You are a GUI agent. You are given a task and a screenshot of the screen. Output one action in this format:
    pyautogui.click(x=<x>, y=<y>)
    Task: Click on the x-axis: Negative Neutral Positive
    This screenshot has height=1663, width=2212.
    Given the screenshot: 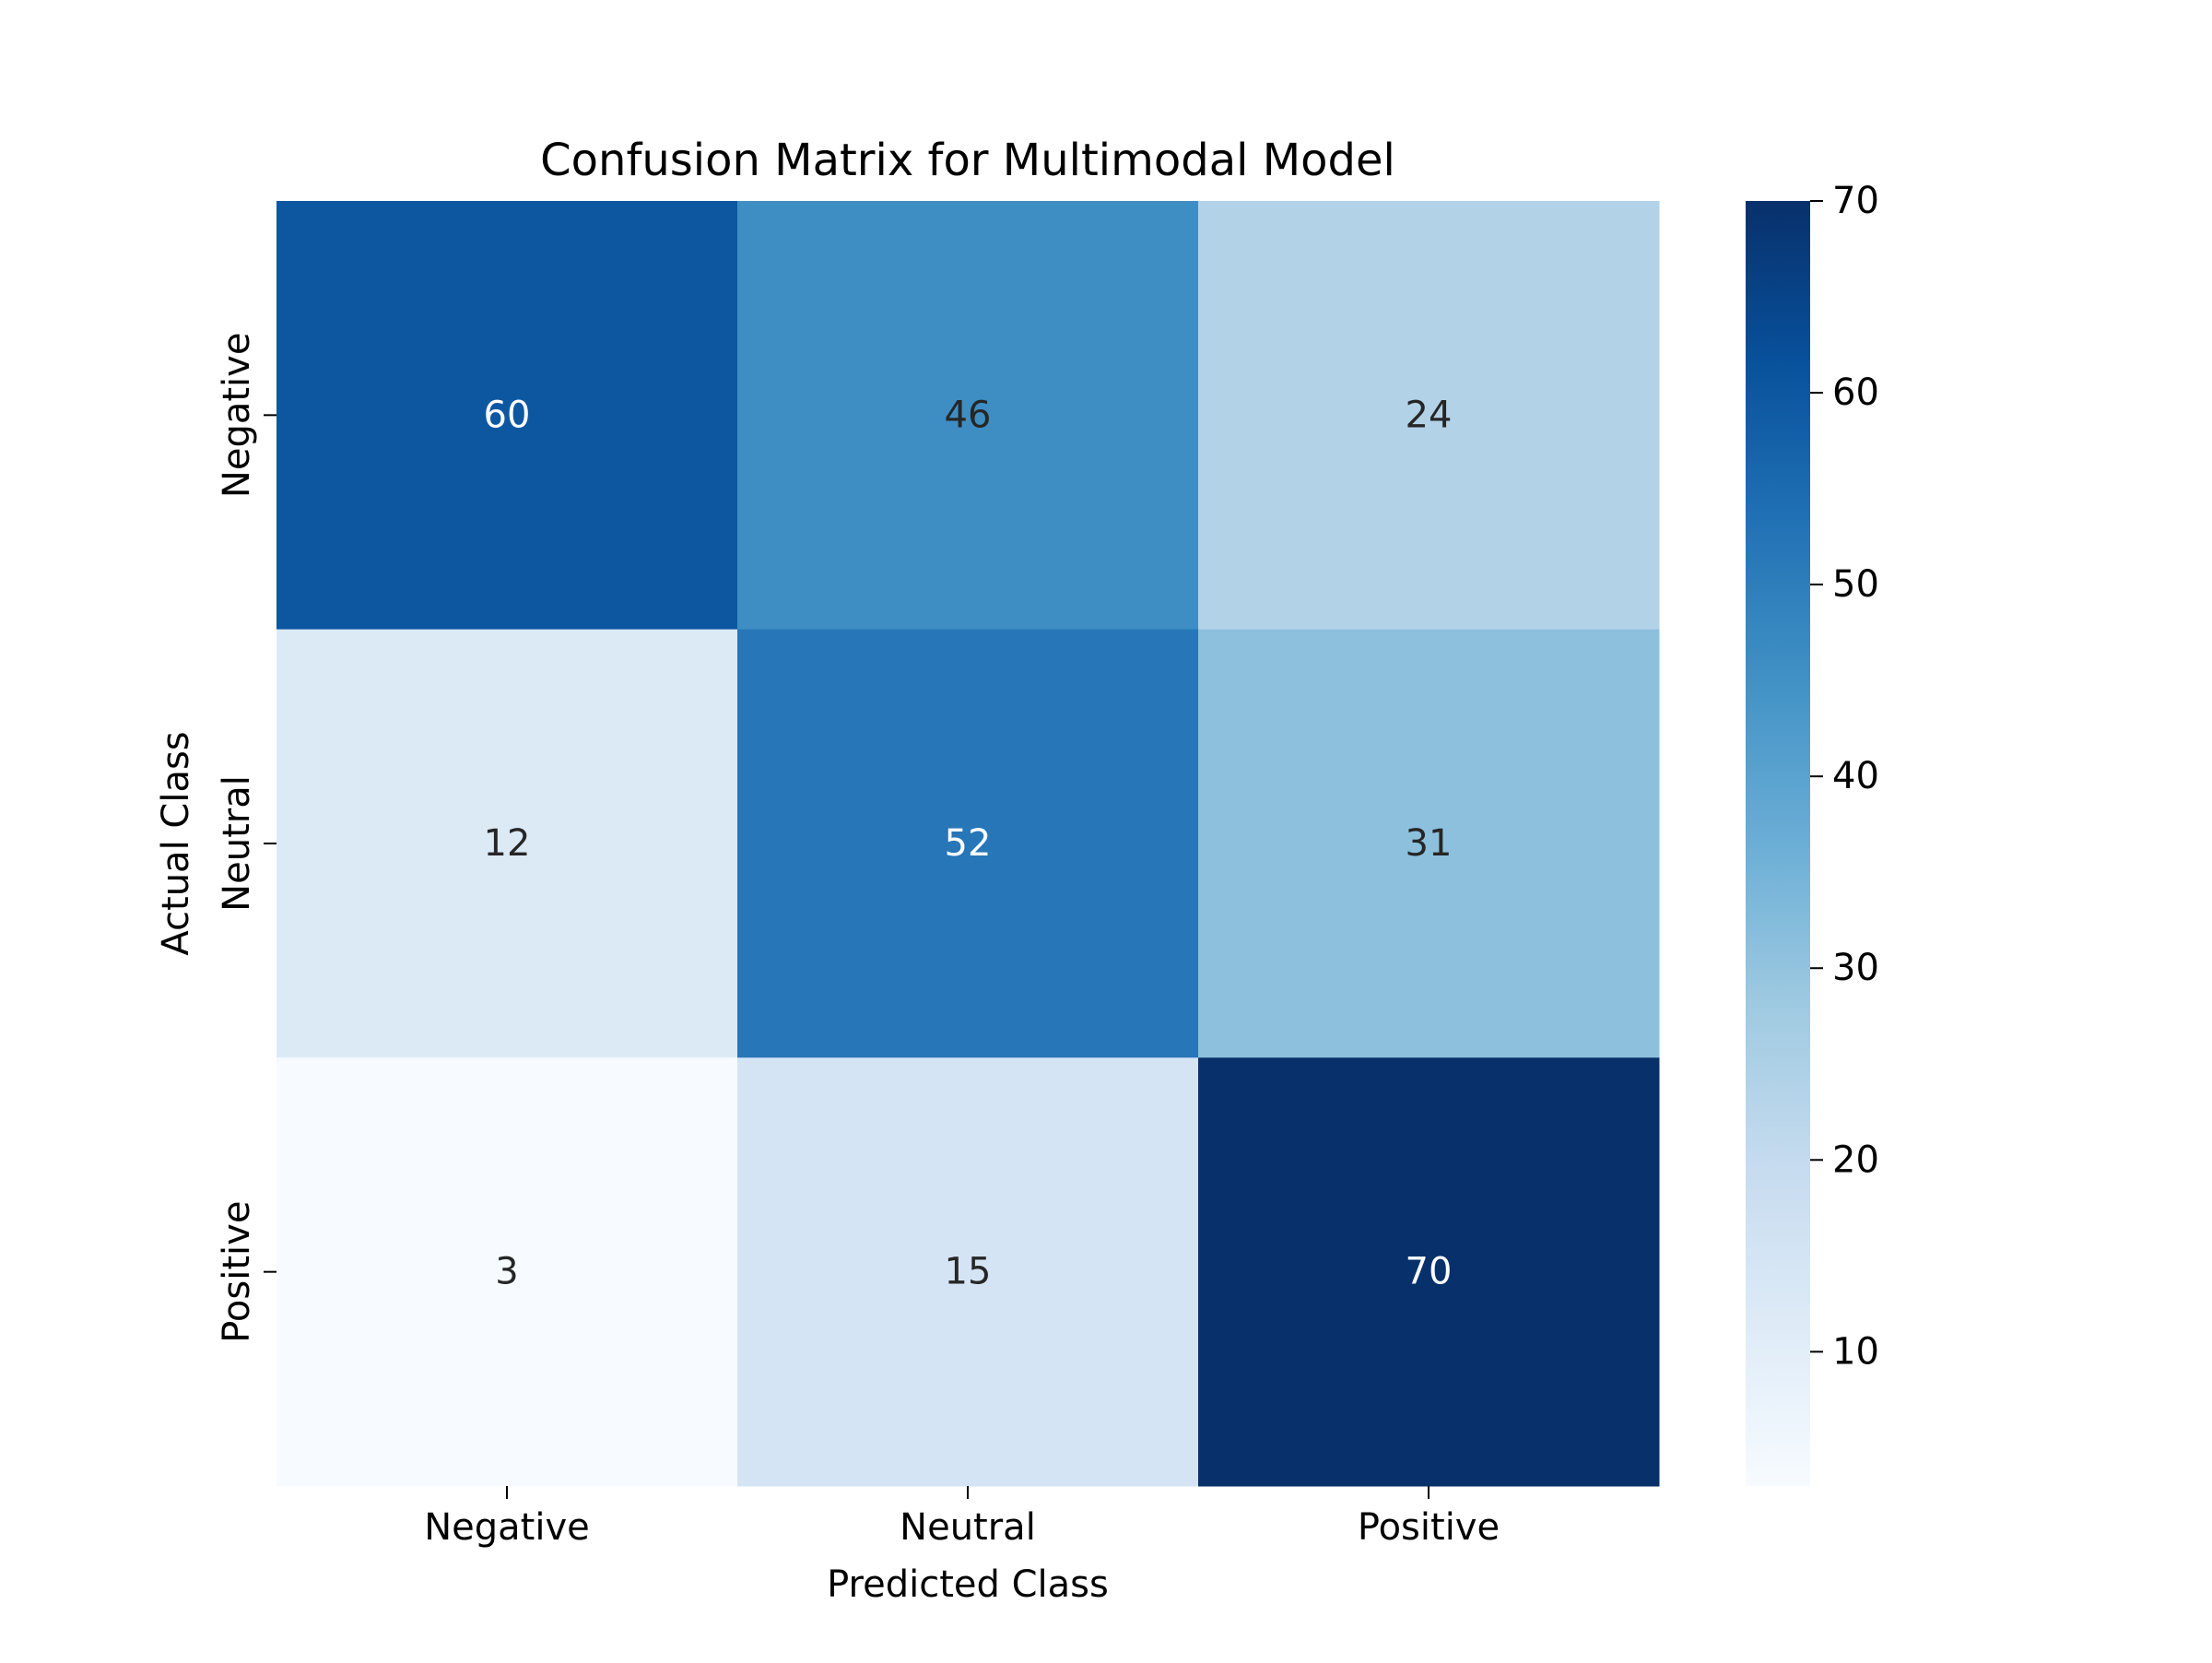 What is the action you would take?
    pyautogui.click(x=962, y=1517)
    